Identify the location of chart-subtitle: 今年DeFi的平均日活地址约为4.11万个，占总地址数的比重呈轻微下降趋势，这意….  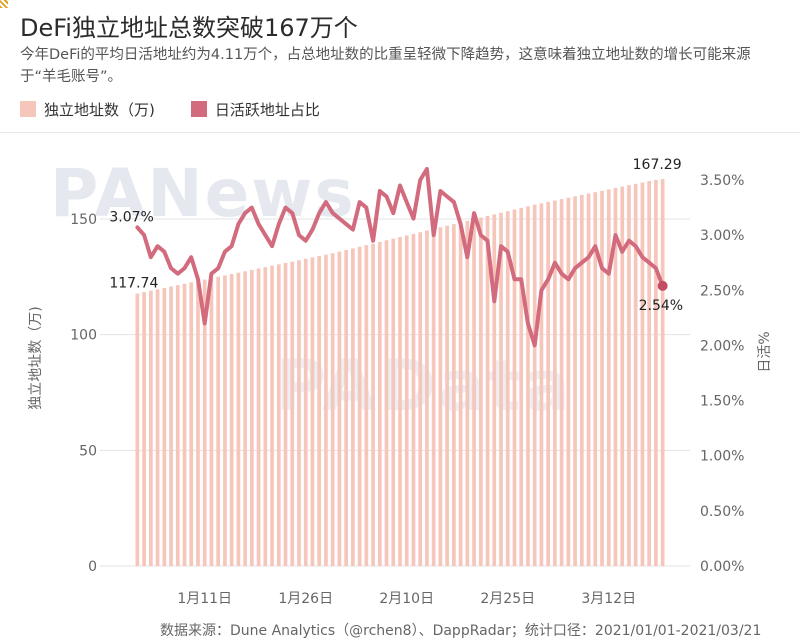
(385, 66).